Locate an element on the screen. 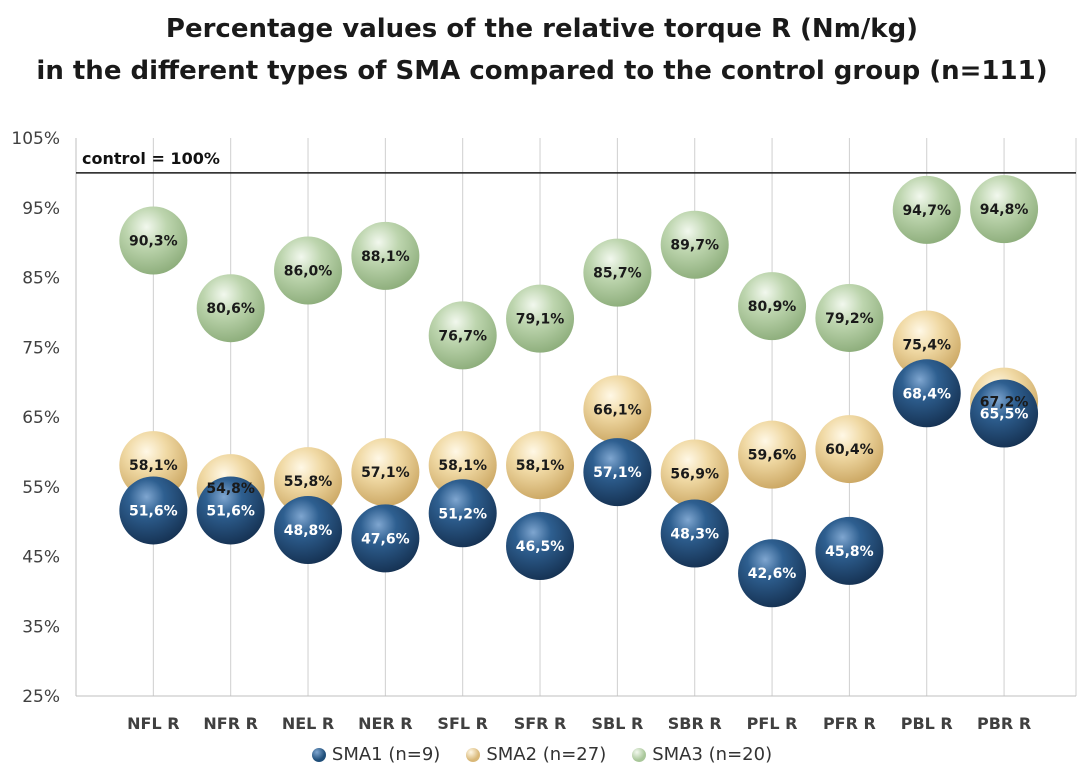 This screenshot has width=1084, height=775. legend-item-sma3: SMA3 (n=20) is located at coordinates (702, 754).